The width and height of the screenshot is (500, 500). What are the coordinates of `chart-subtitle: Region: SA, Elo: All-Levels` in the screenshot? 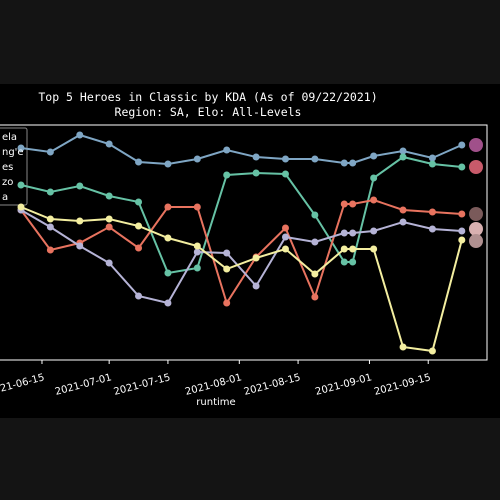 It's located at (208, 112).